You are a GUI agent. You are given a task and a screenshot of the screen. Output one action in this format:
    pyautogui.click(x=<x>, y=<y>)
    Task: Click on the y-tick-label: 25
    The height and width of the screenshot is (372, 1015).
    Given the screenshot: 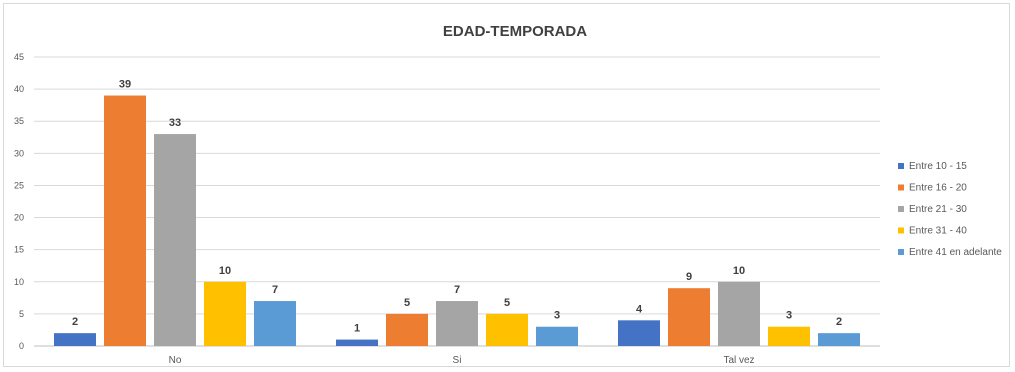 What is the action you would take?
    pyautogui.click(x=19, y=185)
    